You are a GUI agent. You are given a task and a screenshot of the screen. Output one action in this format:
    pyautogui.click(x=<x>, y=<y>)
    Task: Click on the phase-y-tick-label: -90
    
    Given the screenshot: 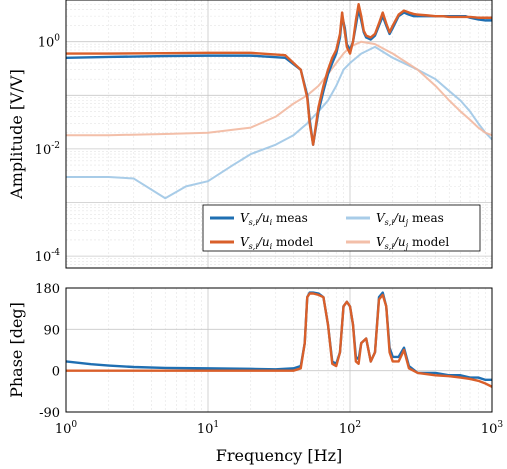 What is the action you would take?
    pyautogui.click(x=49, y=413)
    